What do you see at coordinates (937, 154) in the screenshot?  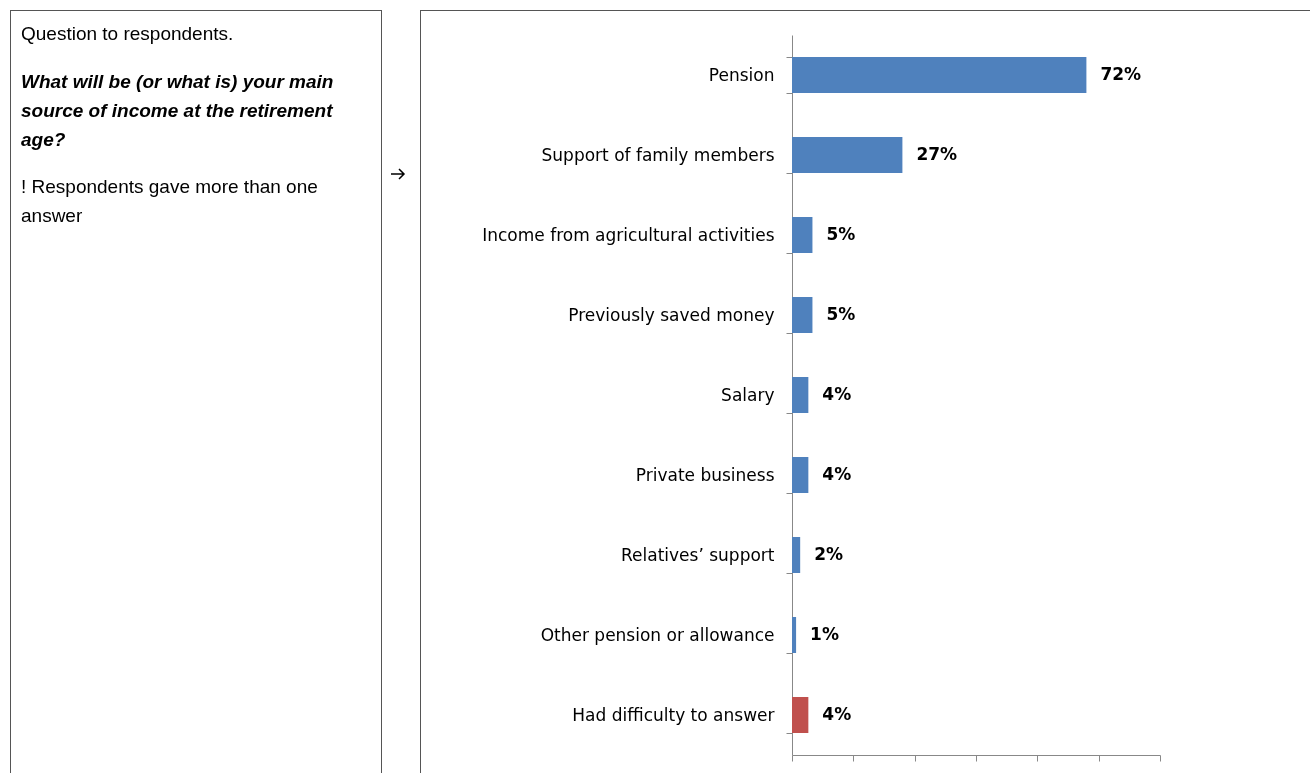 I see `data-label: 27%` at bounding box center [937, 154].